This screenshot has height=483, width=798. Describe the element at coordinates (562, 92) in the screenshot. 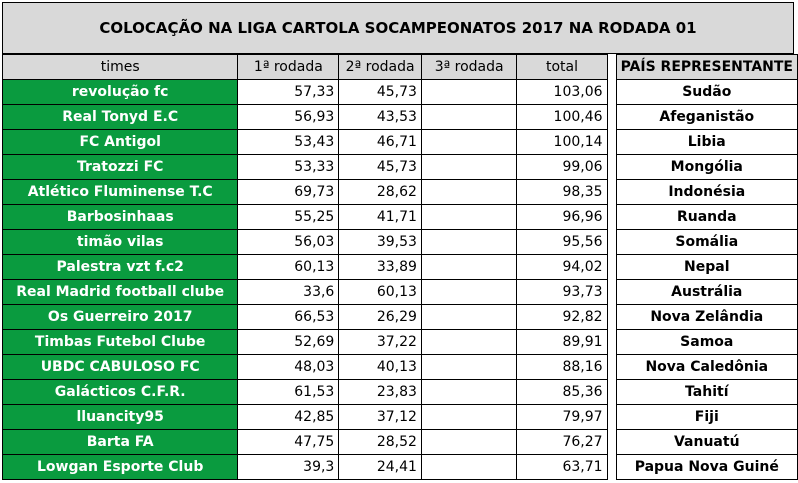

I see `total-cell: 103,06` at that location.